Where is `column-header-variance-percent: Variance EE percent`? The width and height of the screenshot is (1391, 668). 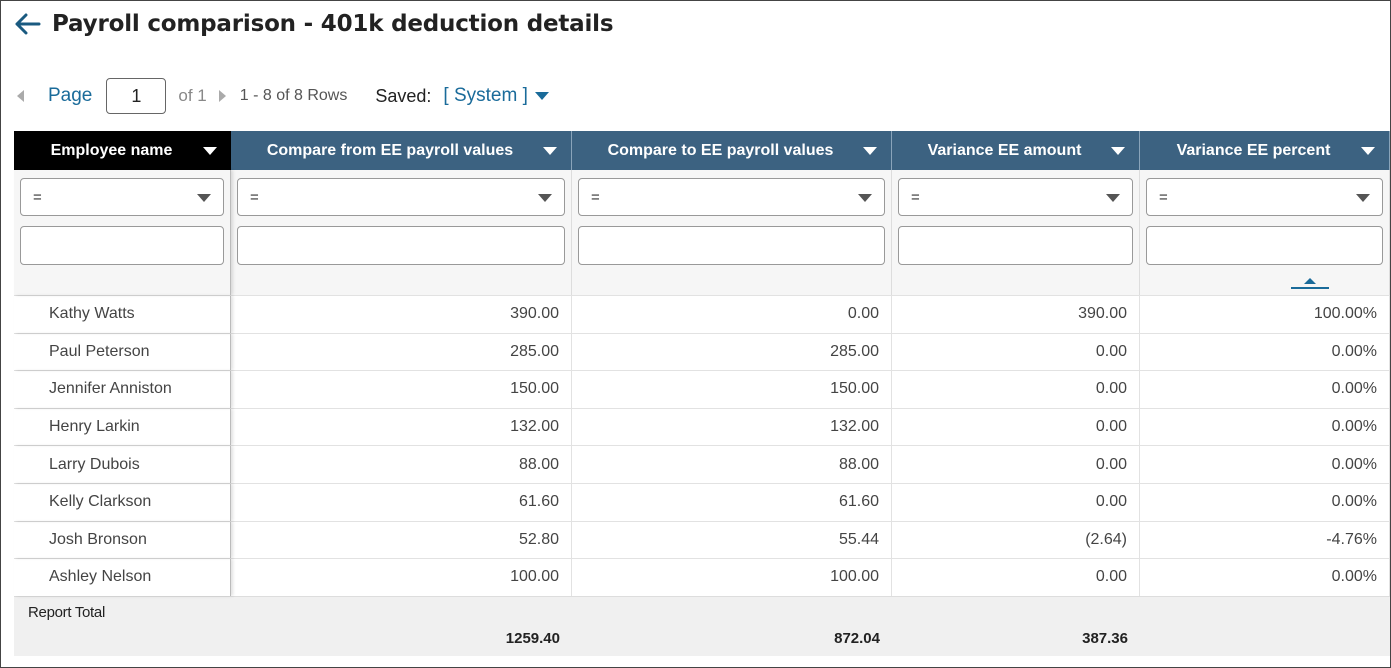 column-header-variance-percent: Variance EE percent is located at coordinates (1265, 150).